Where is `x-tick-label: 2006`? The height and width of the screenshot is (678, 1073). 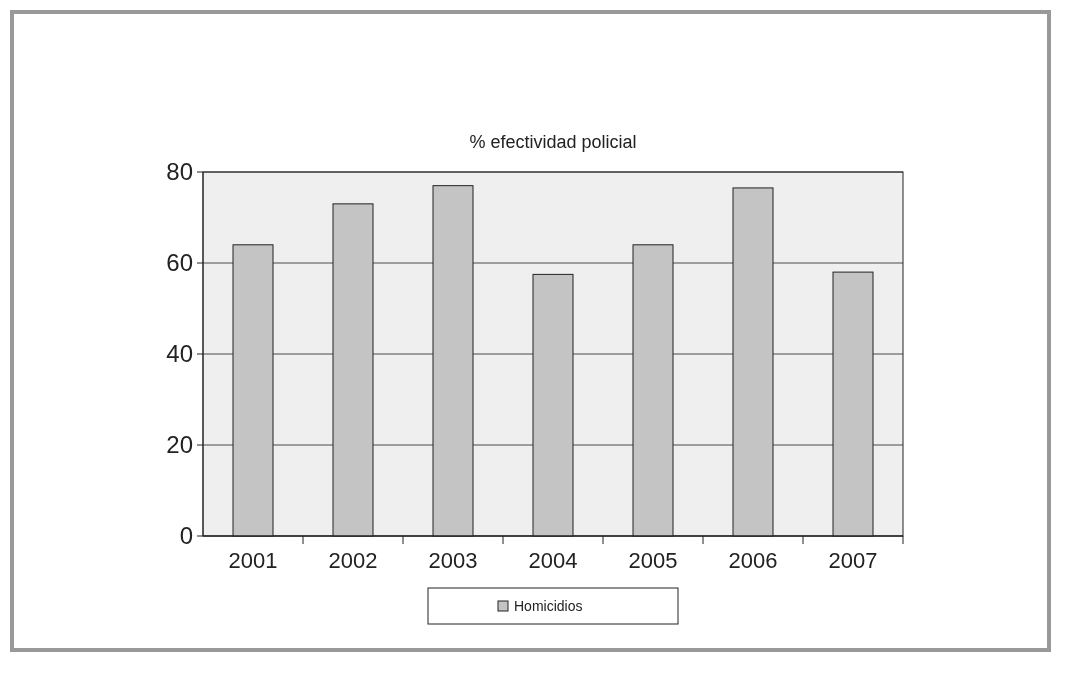 x-tick-label: 2006 is located at coordinates (753, 560).